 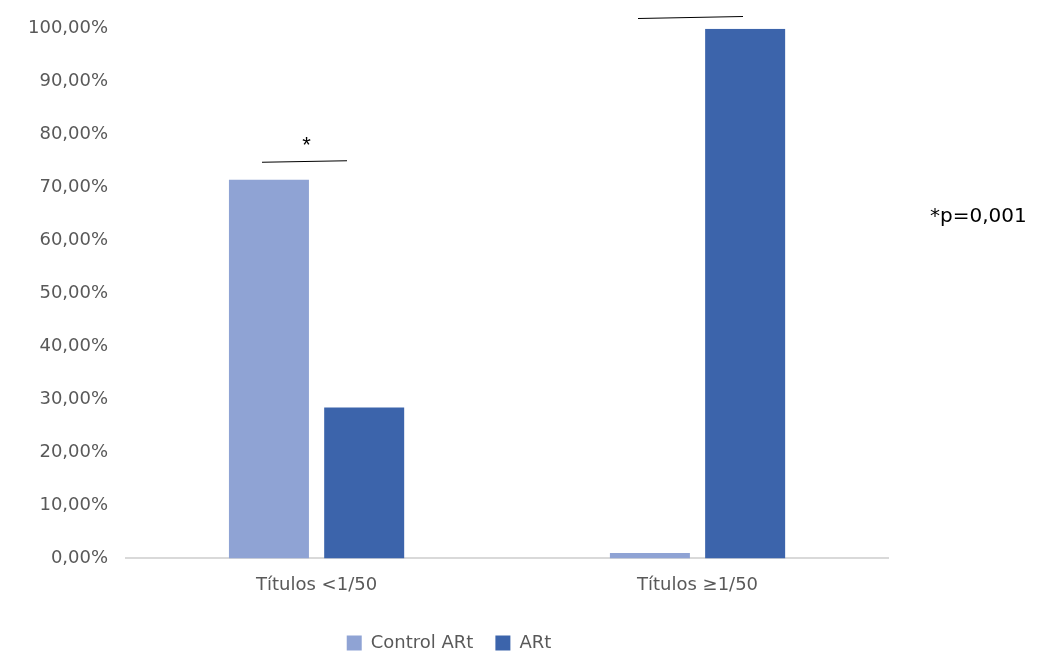 What do you see at coordinates (74, 239) in the screenshot?
I see `y-tick-label: 60,00%` at bounding box center [74, 239].